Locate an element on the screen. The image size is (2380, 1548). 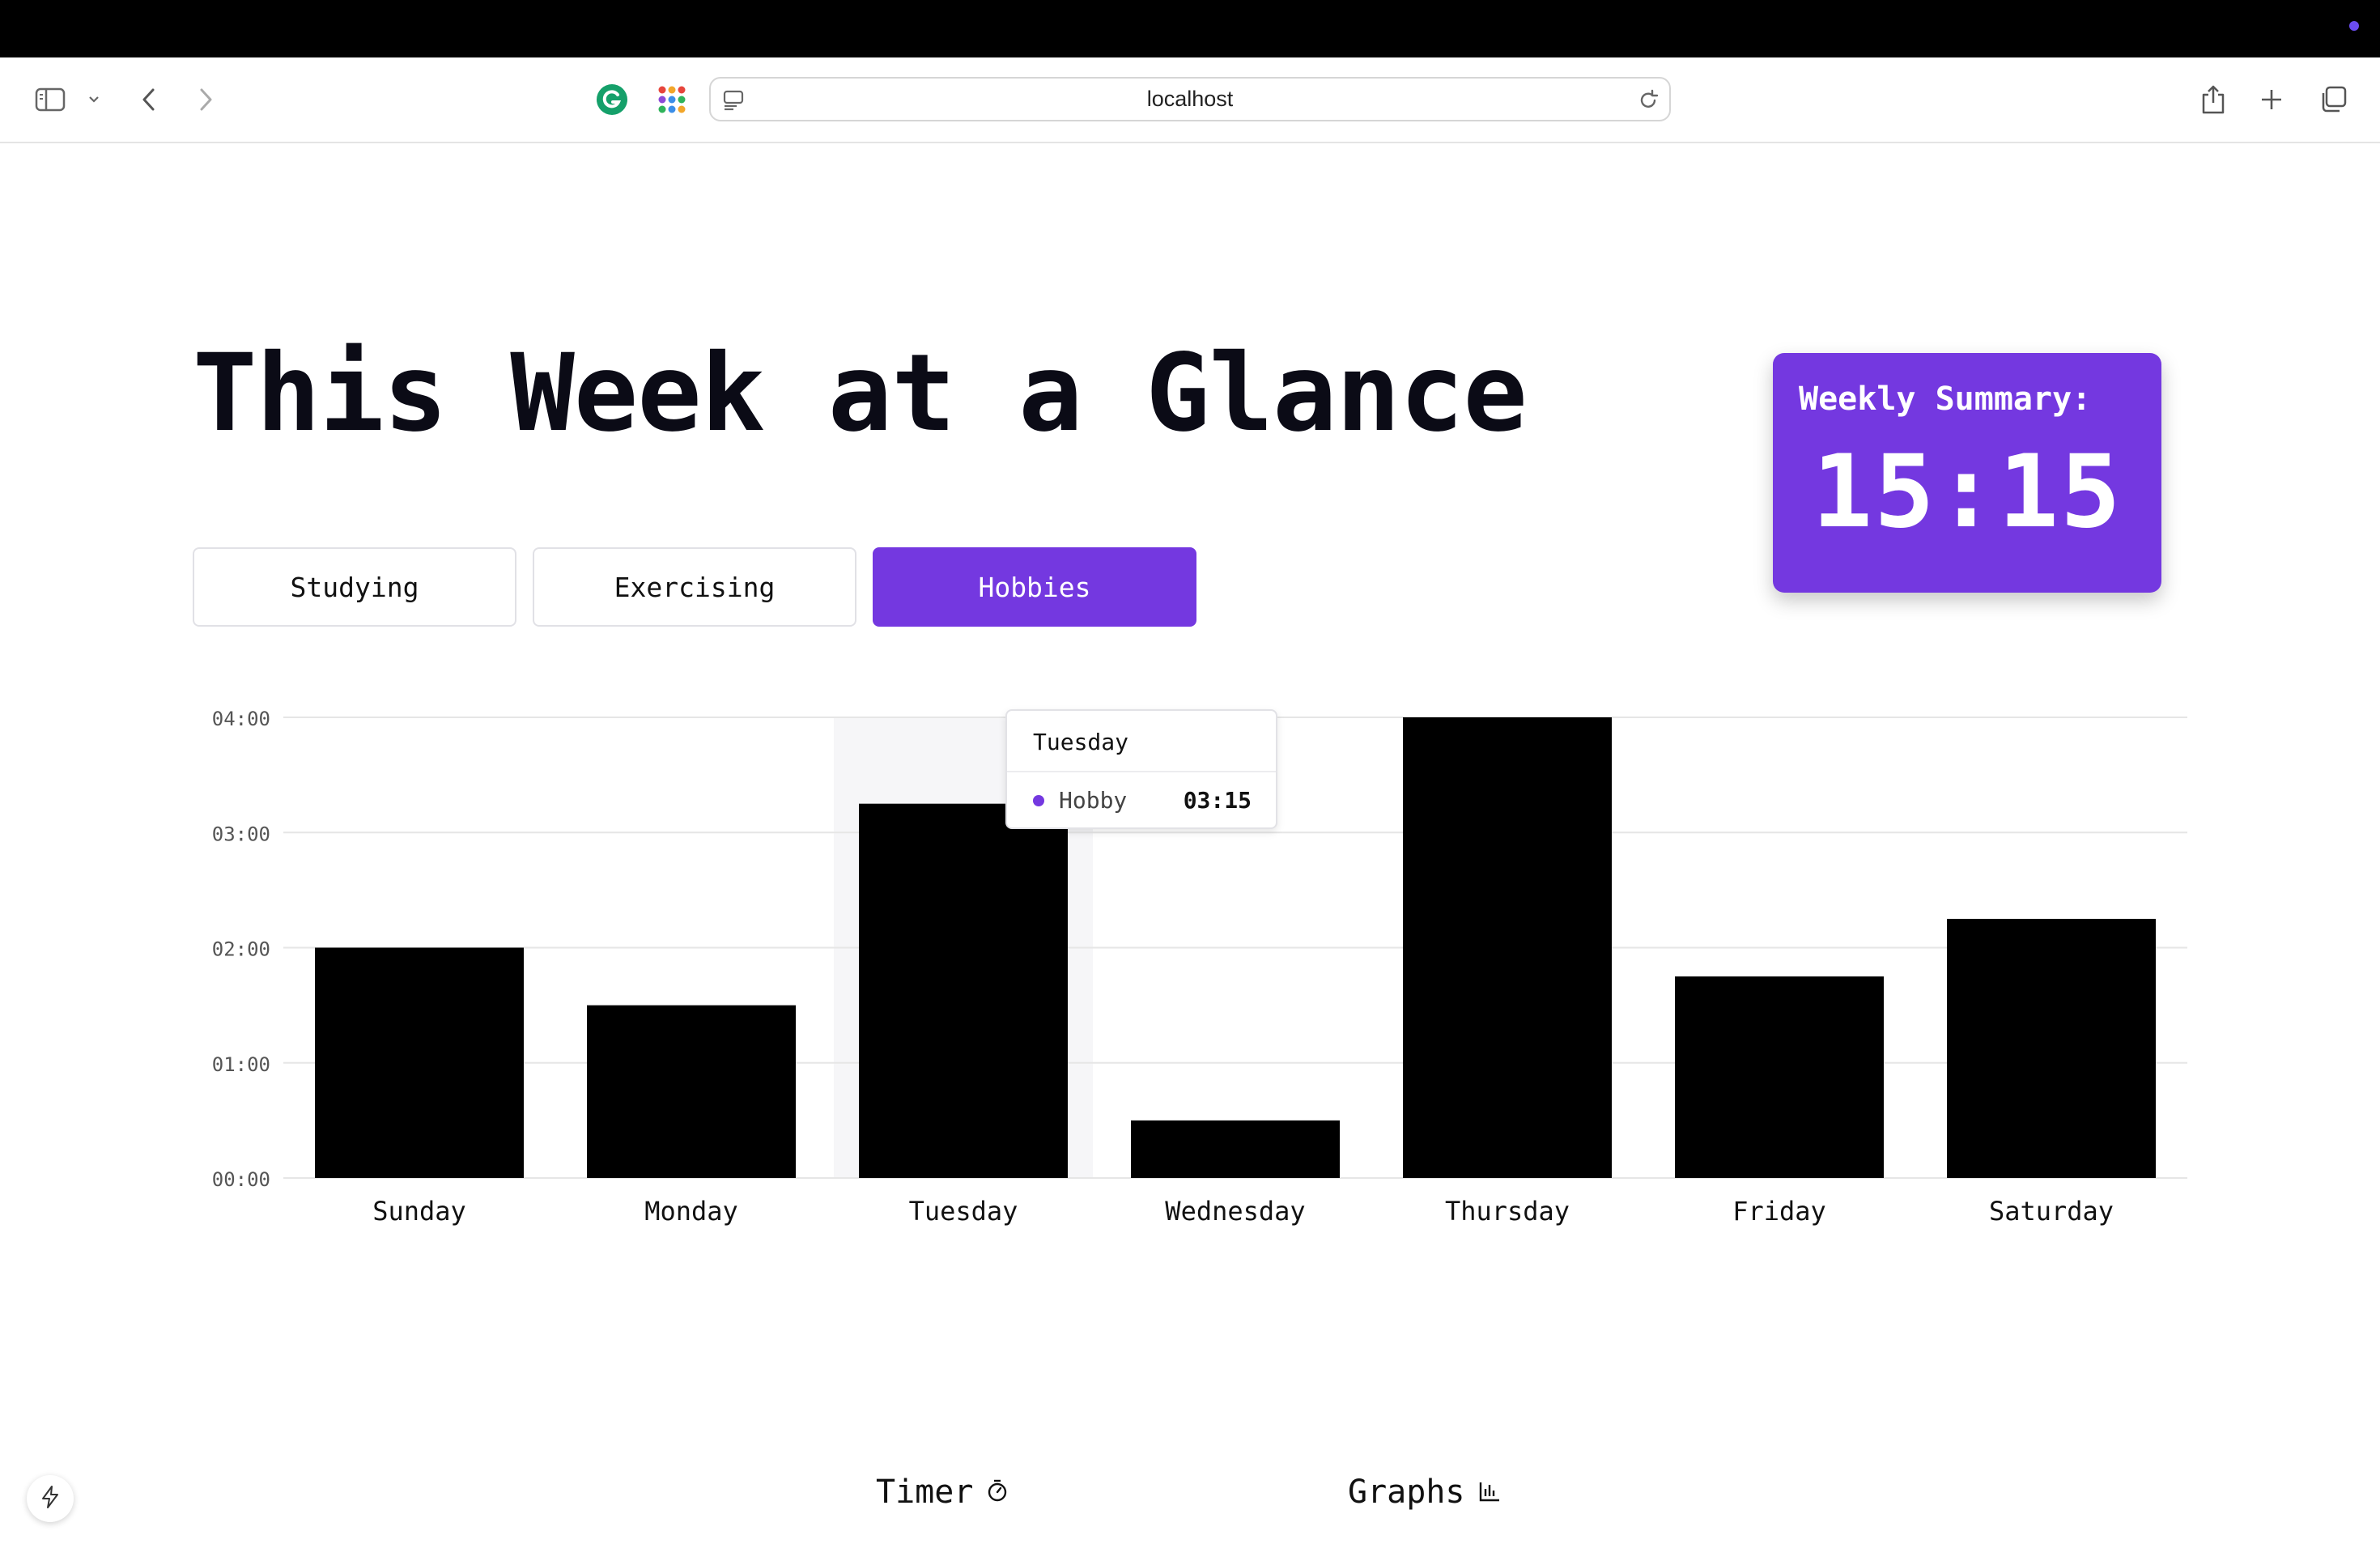
x-tick-label: Wednesday is located at coordinates (1235, 1212).